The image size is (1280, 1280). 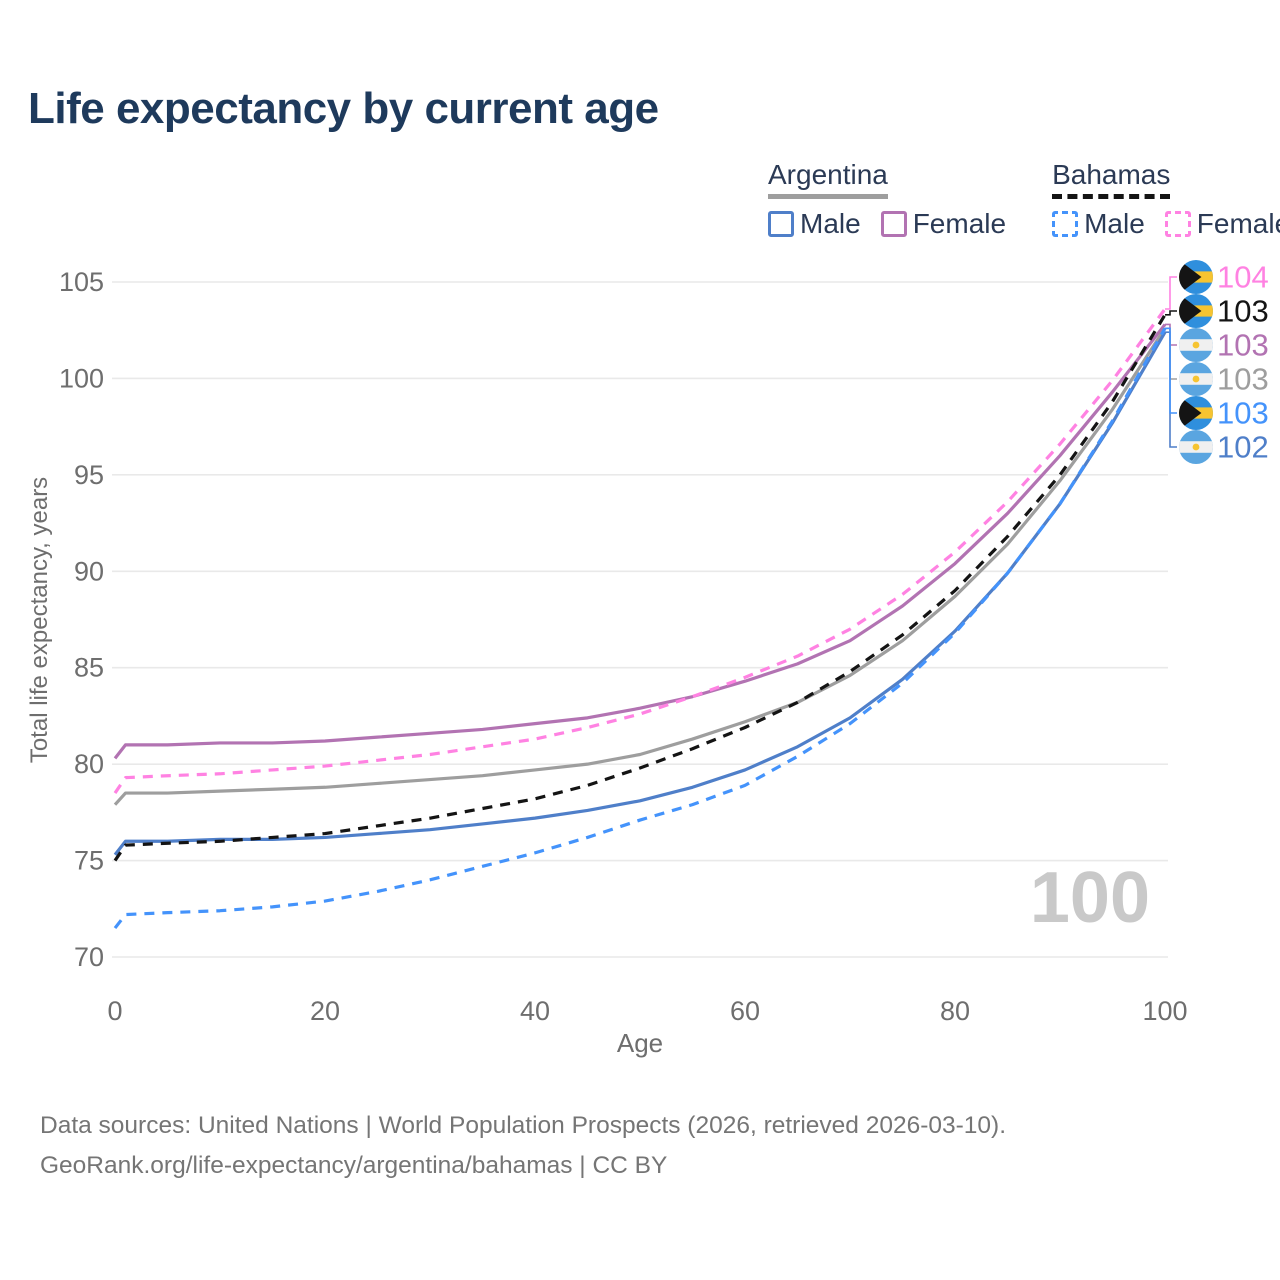 What do you see at coordinates (343, 108) in the screenshot?
I see `page-title: Life expectancy by current age` at bounding box center [343, 108].